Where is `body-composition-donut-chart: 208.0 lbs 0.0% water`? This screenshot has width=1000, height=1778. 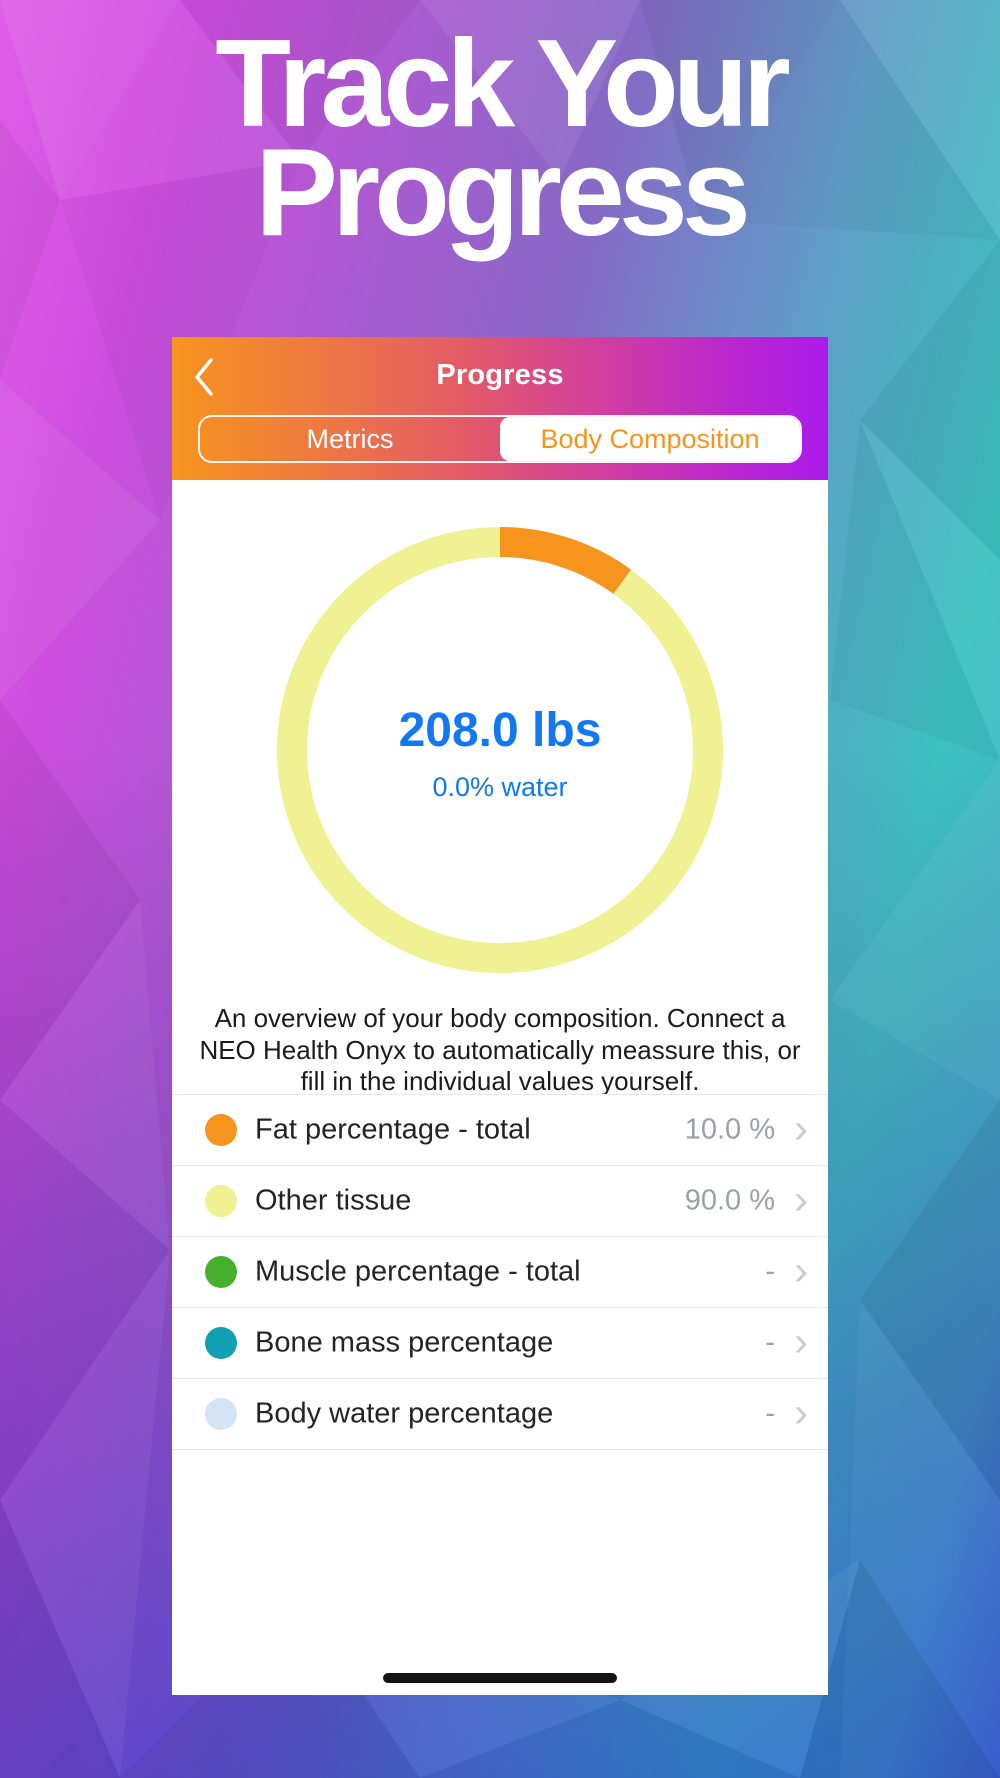
body-composition-donut-chart: 208.0 lbs 0.0% water is located at coordinates (500, 750).